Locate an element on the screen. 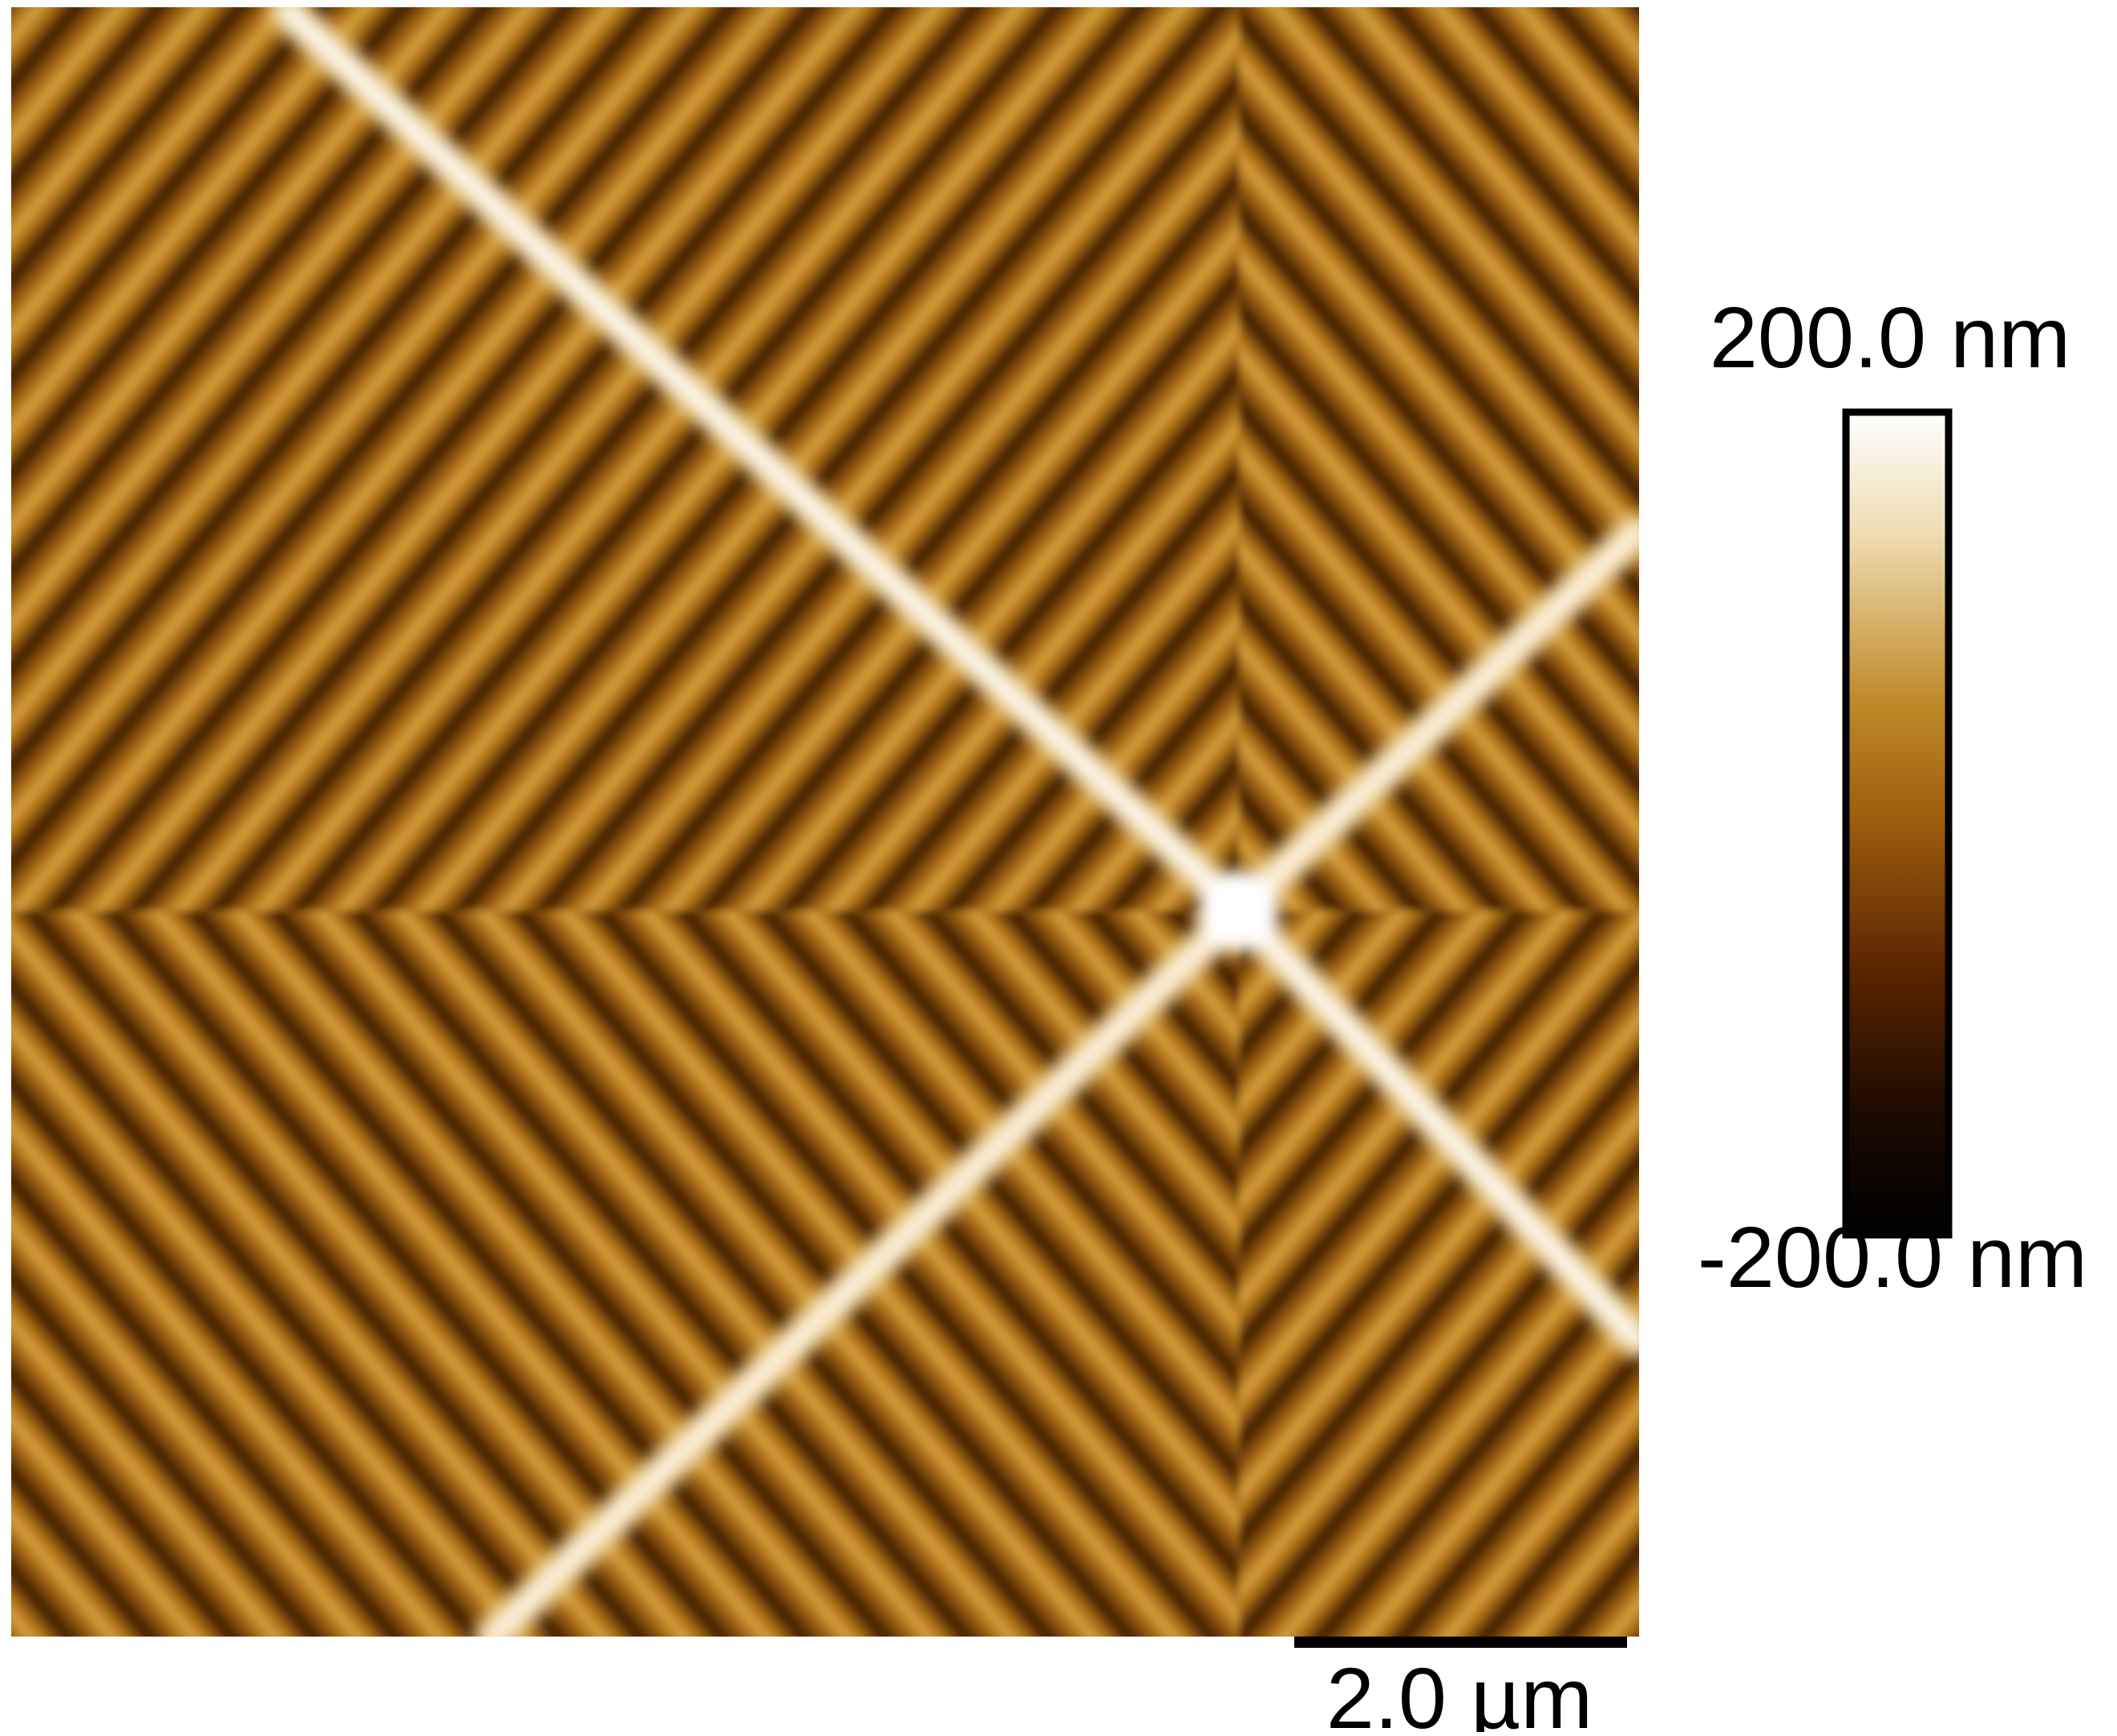 Image resolution: width=2117 pixels, height=1736 pixels. scale-bar is located at coordinates (1460, 1643).